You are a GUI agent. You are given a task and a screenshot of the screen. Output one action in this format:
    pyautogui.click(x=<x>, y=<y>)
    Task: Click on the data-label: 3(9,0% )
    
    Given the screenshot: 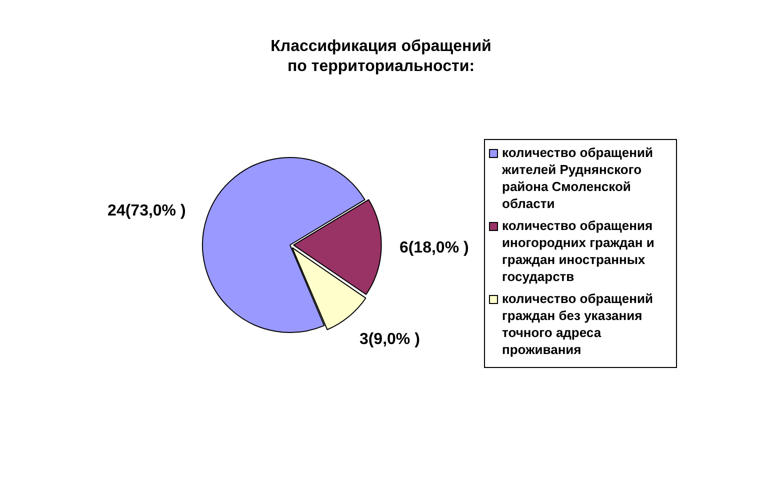 What is the action you would take?
    pyautogui.click(x=389, y=339)
    